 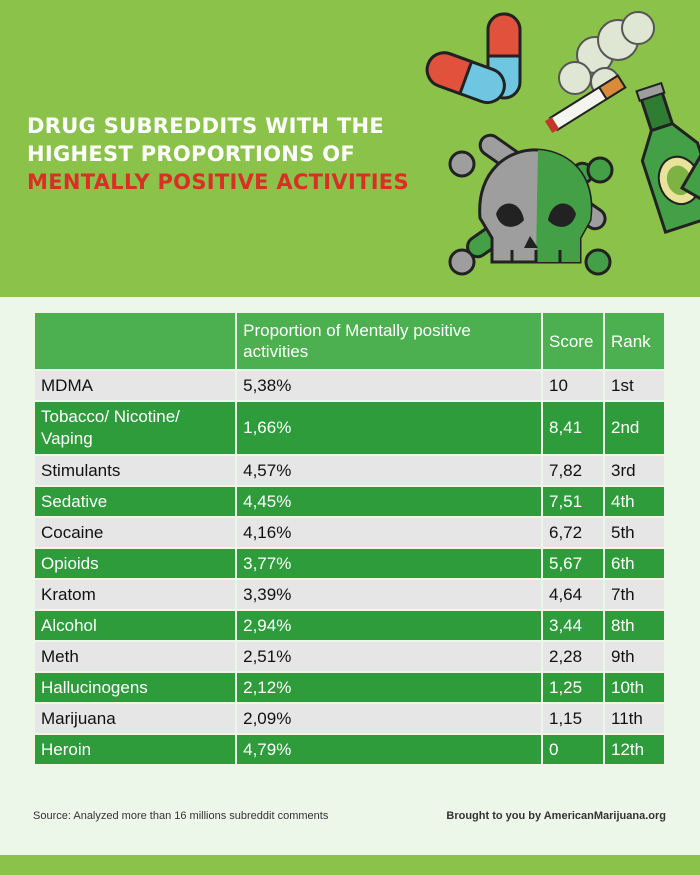 I want to click on header-drug, so click(x=135, y=341).